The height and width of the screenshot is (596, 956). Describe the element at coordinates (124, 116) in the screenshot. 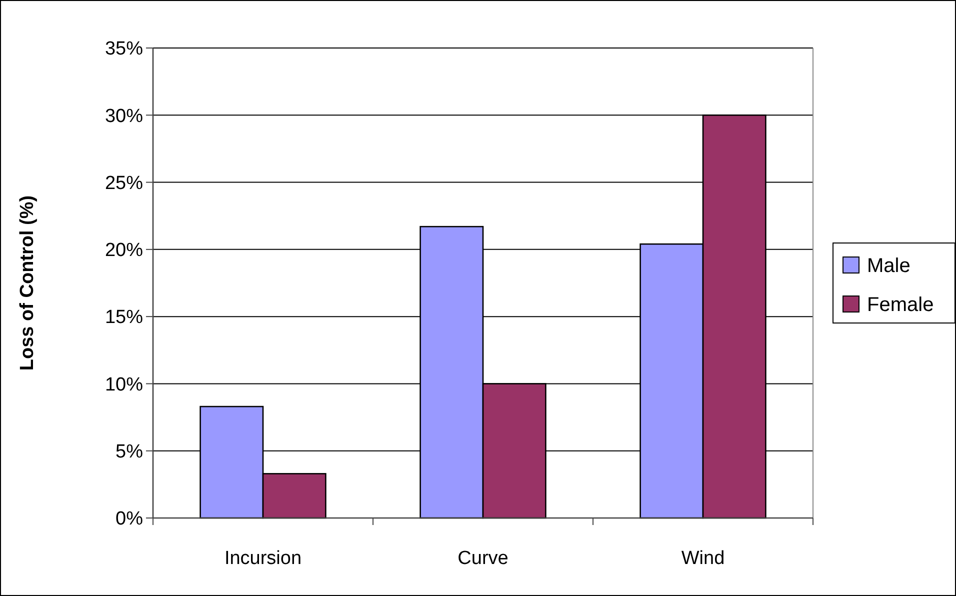

I see `y-tick-label: 30%` at that location.